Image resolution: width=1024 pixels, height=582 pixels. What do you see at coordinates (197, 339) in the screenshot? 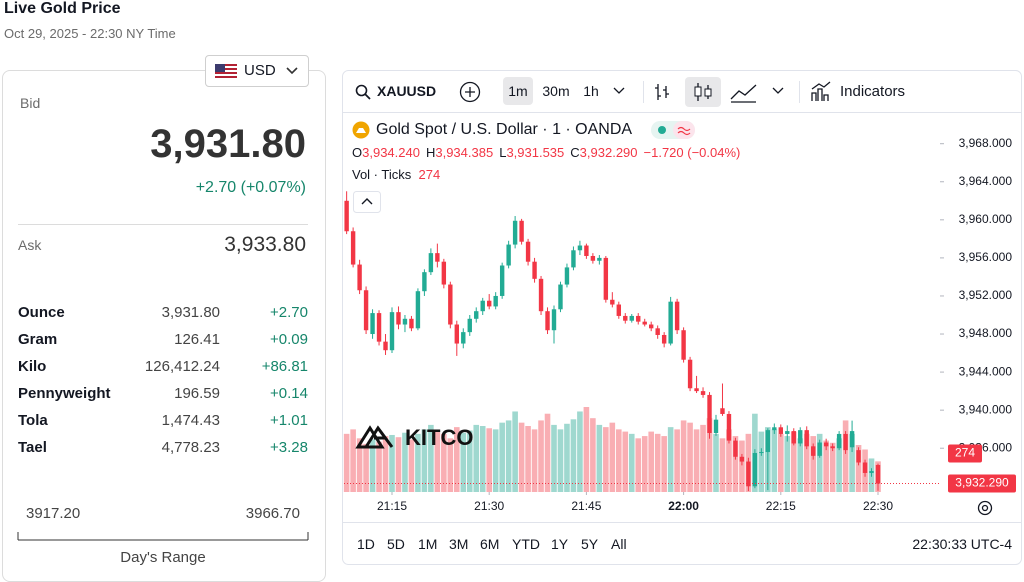
I see `metal-price: 126.41` at bounding box center [197, 339].